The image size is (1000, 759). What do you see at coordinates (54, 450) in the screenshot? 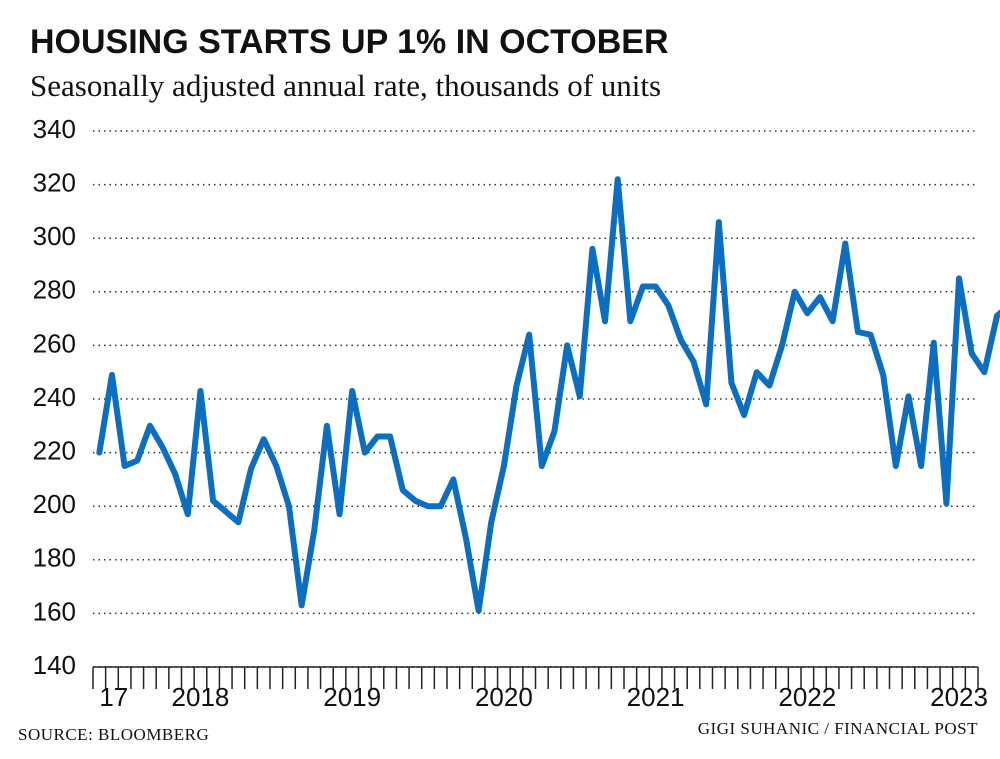
I see `y-tick-label: 220` at bounding box center [54, 450].